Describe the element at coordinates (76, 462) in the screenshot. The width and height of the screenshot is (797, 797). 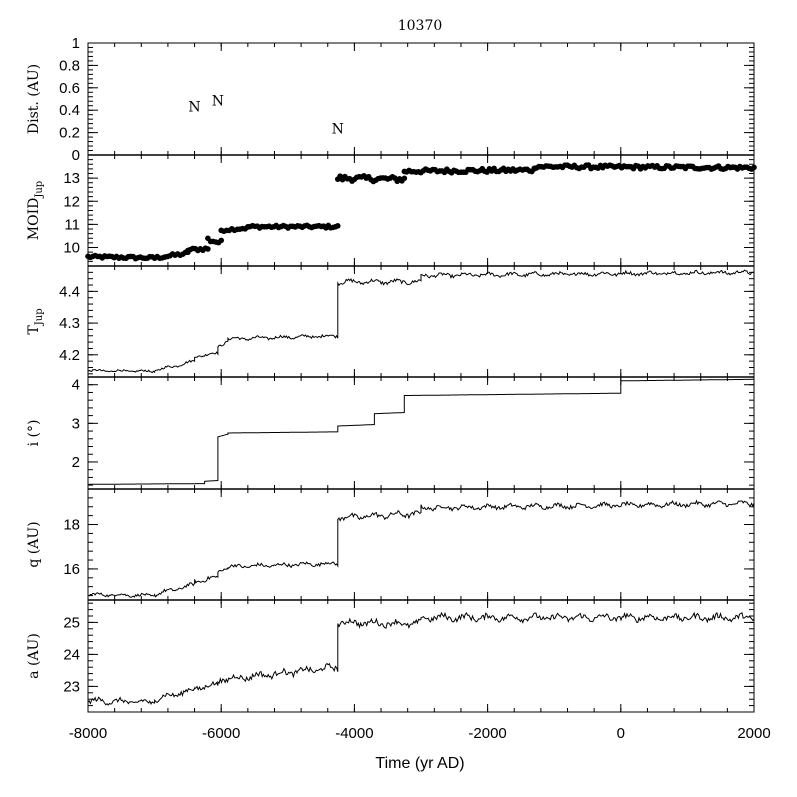
I see `ytick-label-i: 2` at that location.